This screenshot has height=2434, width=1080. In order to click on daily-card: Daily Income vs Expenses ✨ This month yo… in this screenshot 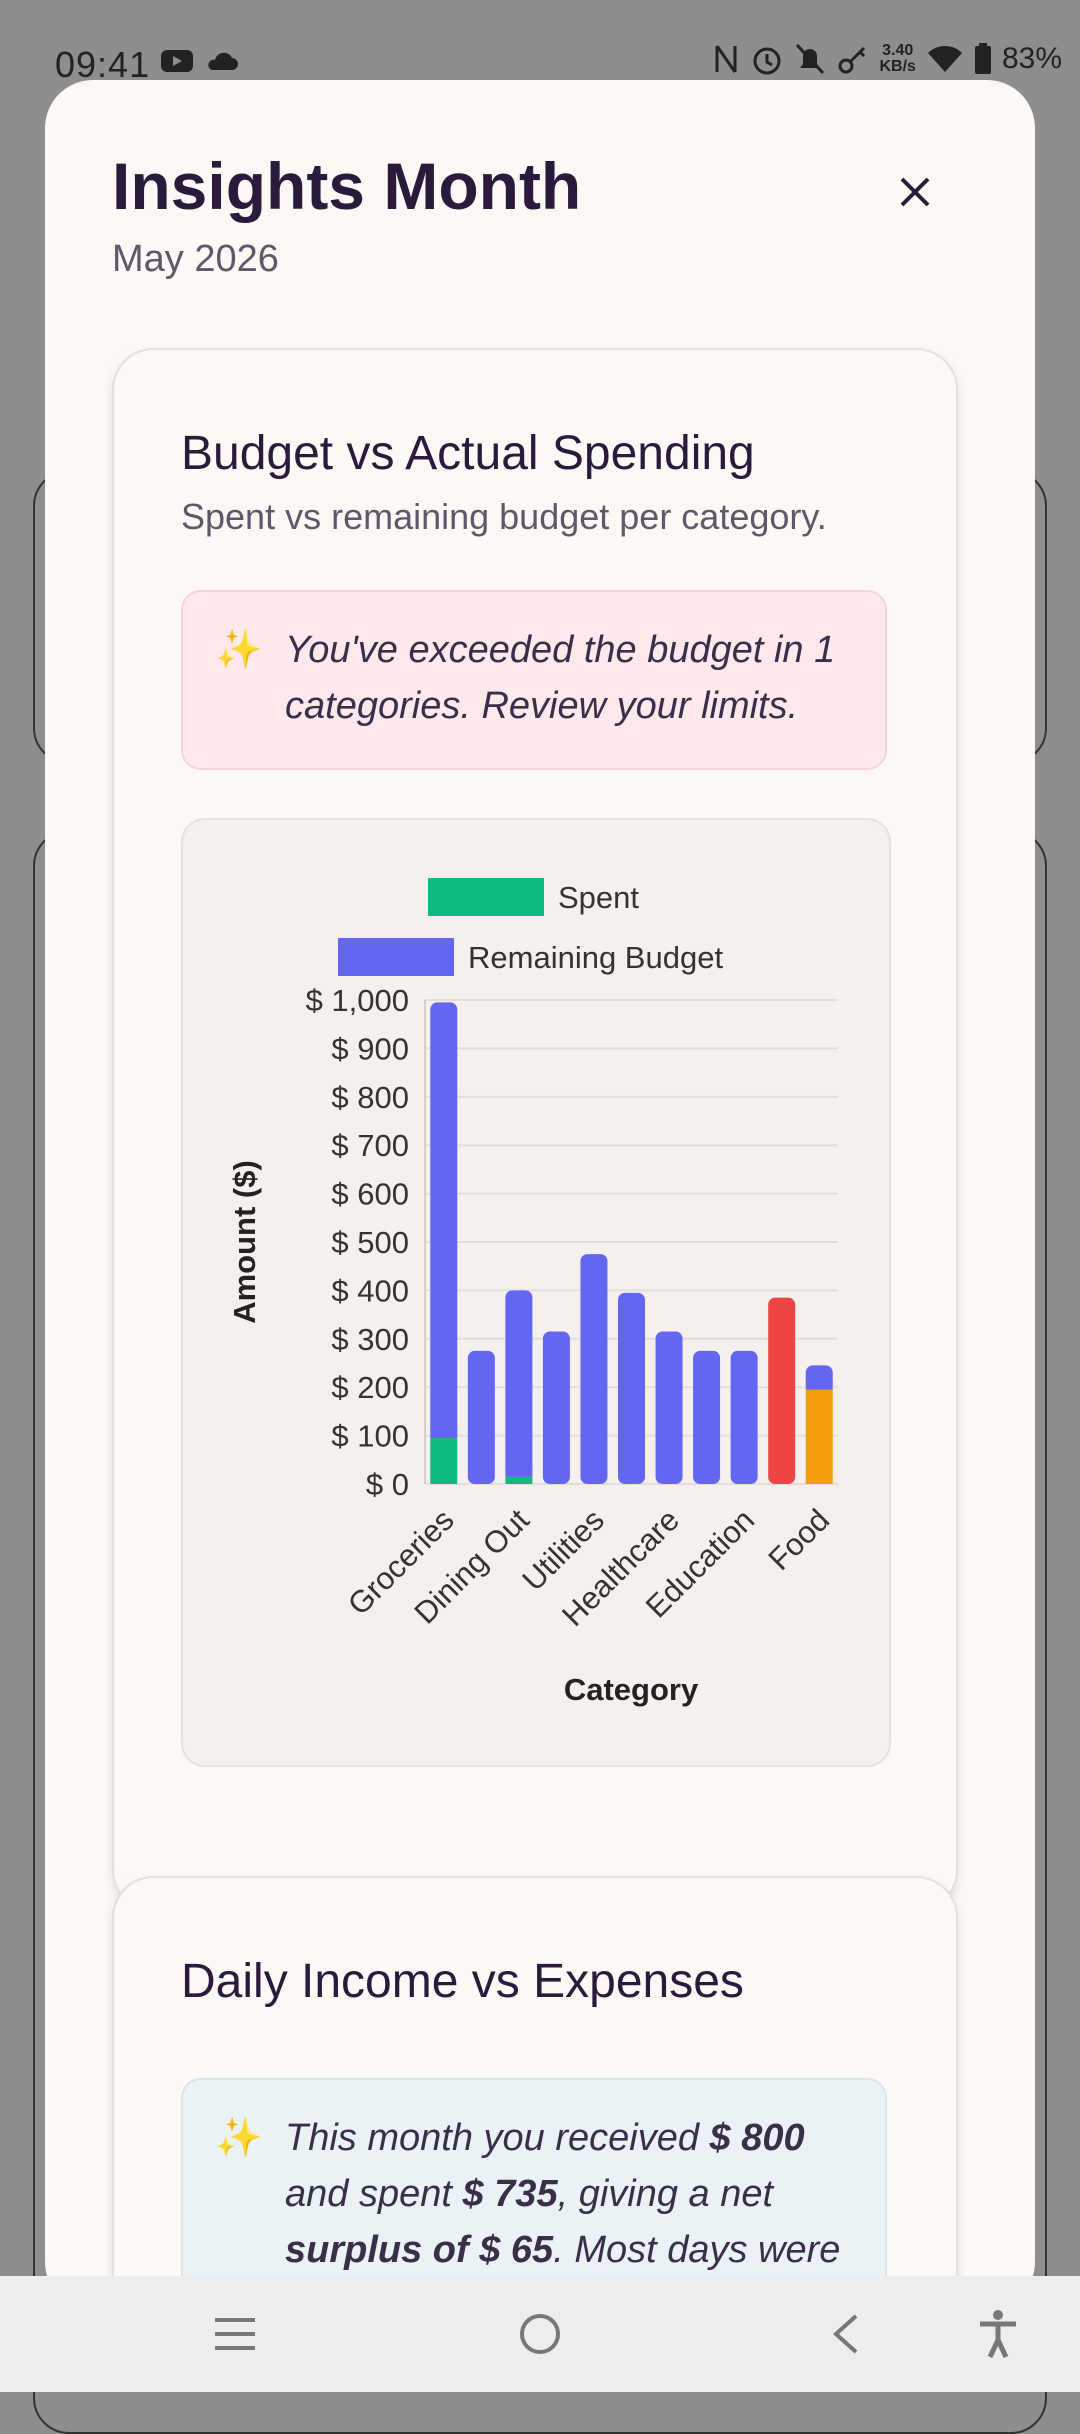, I will do `click(535, 2093)`.